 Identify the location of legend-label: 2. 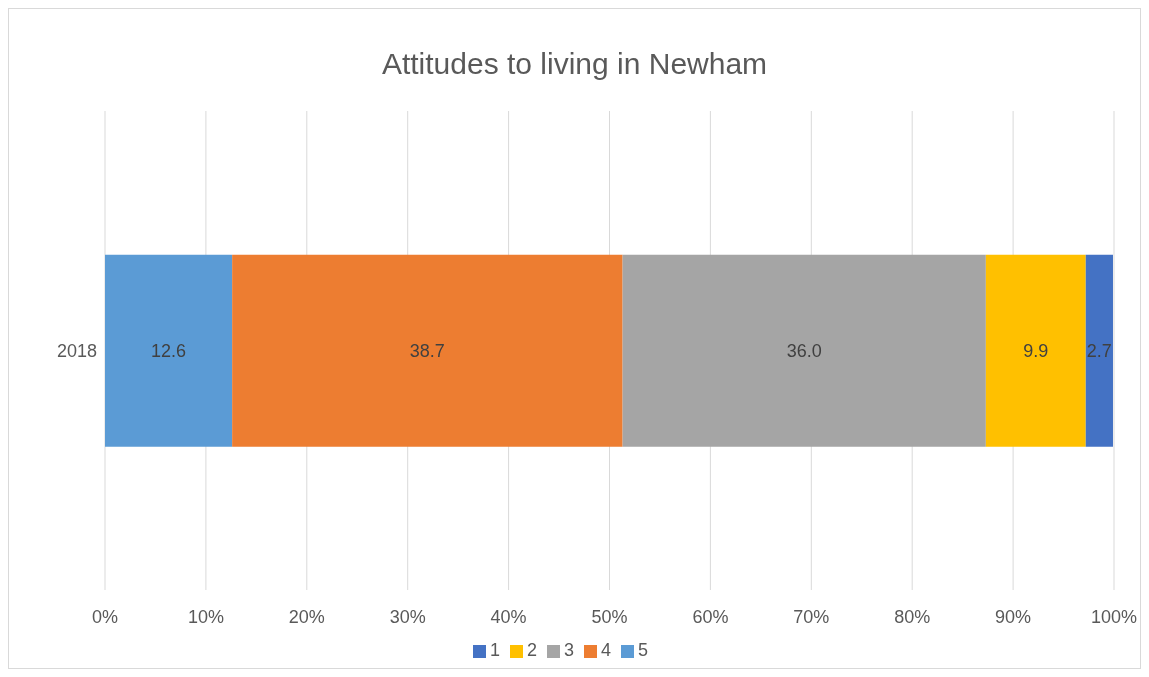
(531, 650).